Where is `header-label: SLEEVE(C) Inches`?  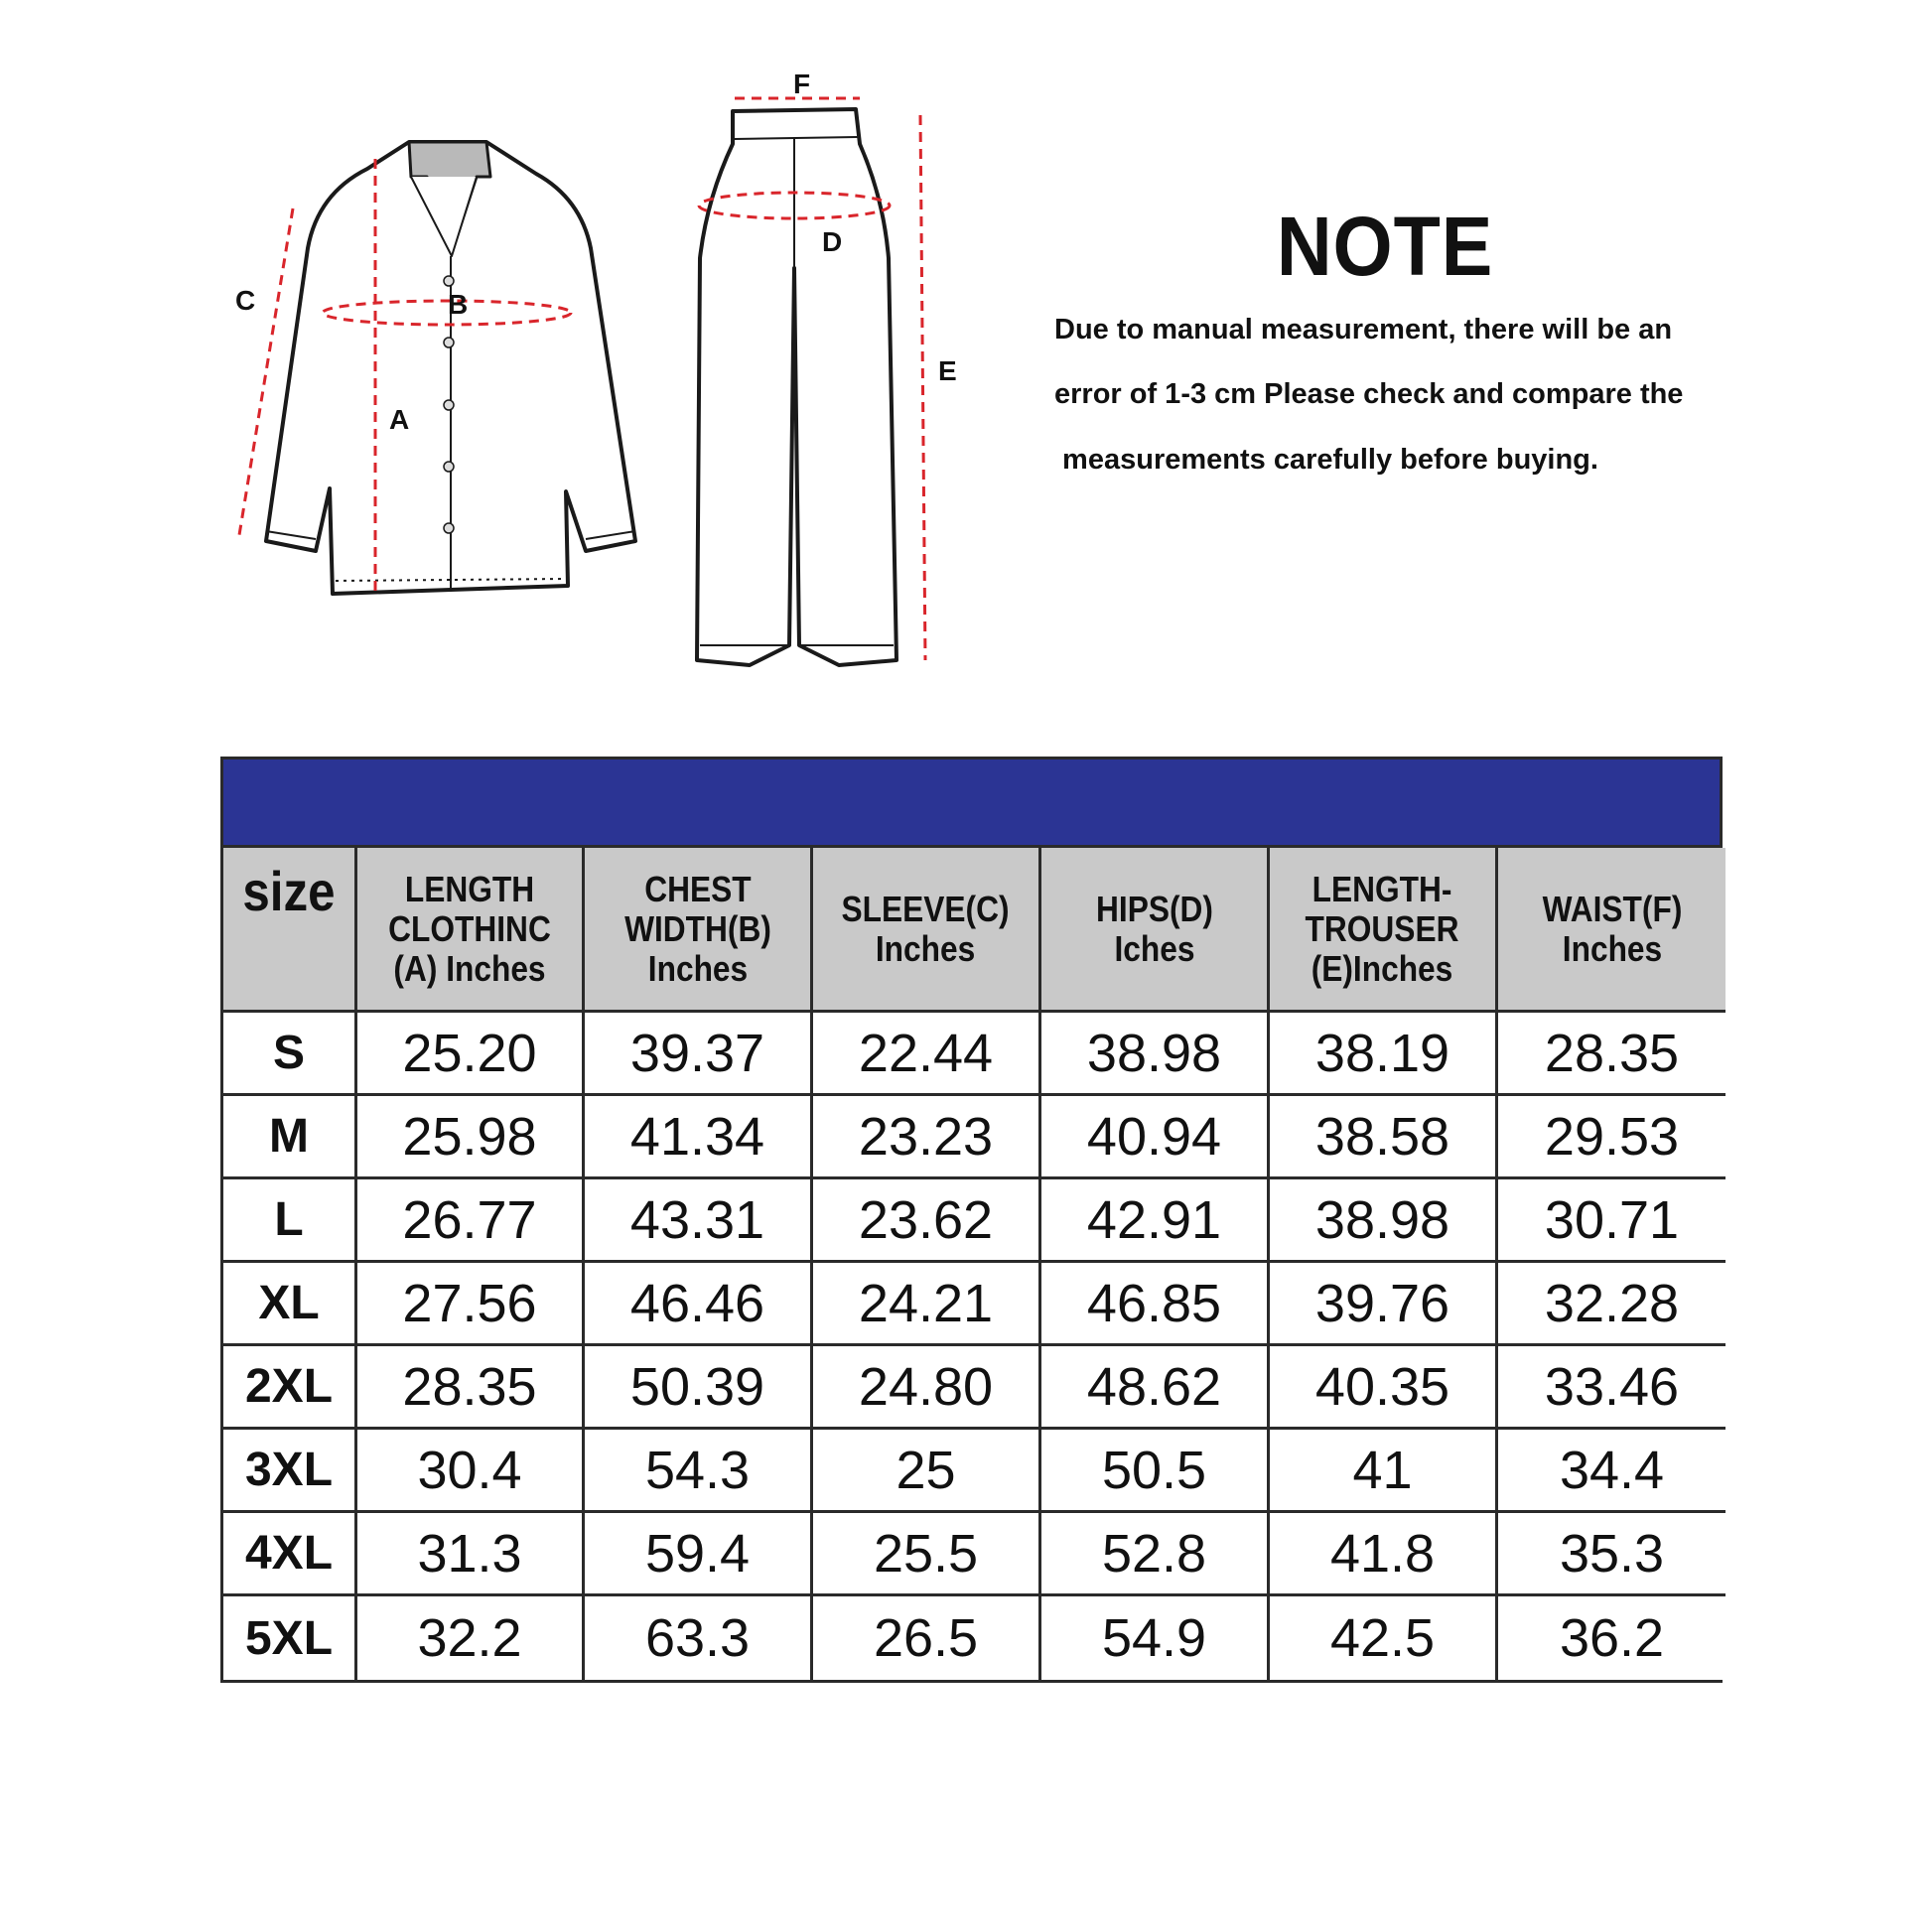
header-label: SLEEVE(C) Inches is located at coordinates (926, 929).